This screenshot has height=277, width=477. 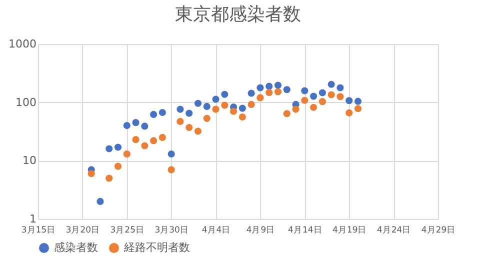 What do you see at coordinates (26, 102) in the screenshot?
I see `y-tick-label: 100` at bounding box center [26, 102].